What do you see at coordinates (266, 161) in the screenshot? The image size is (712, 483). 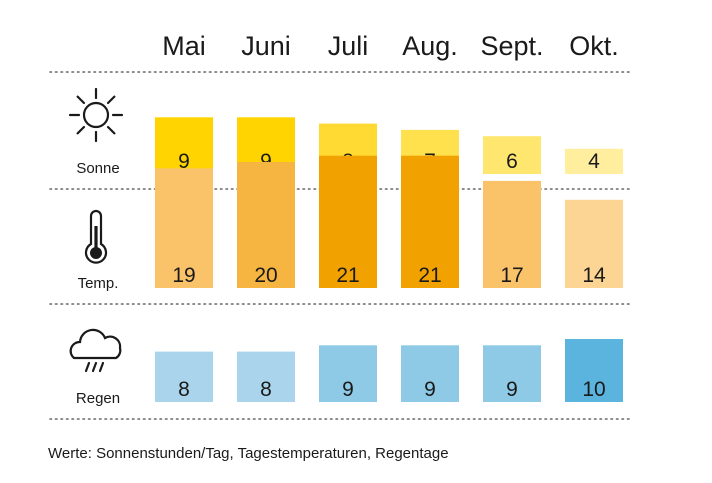 I see `value-label-sonne-juni: 9` at bounding box center [266, 161].